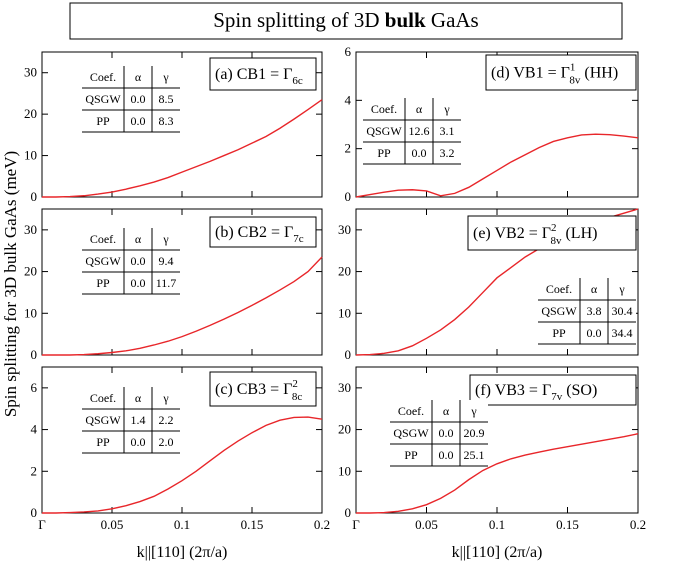 This screenshot has width=677, height=571. Describe the element at coordinates (34, 429) in the screenshot. I see `y-tick-label: 4` at that location.